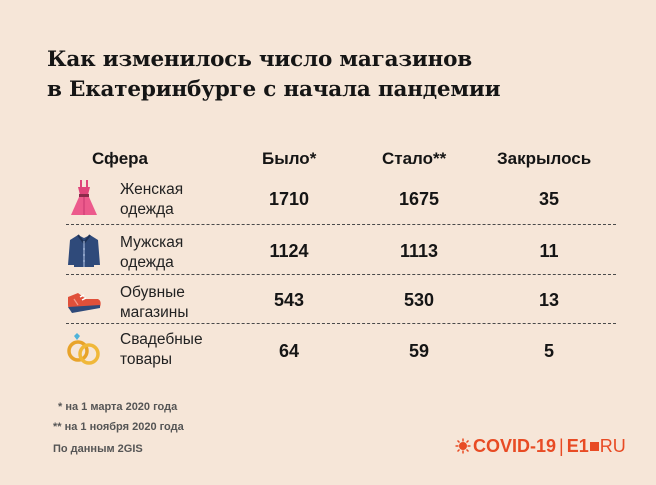  Describe the element at coordinates (120, 158) in the screenshot. I see `header-sphere: Сфера` at that location.